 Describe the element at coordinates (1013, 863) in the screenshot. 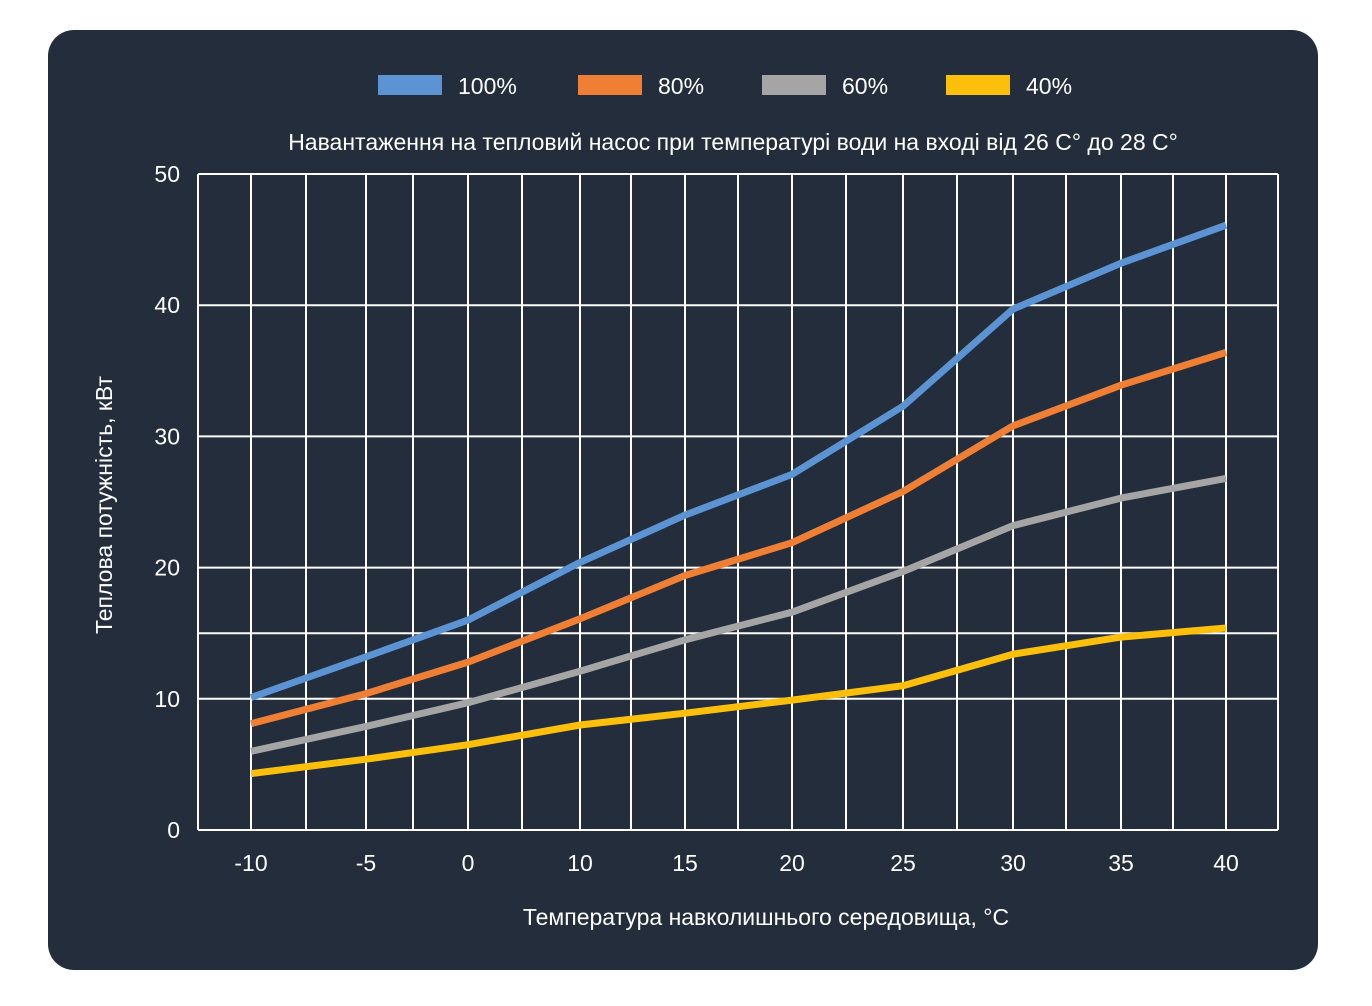

I see `x-tick-label: 30` at that location.